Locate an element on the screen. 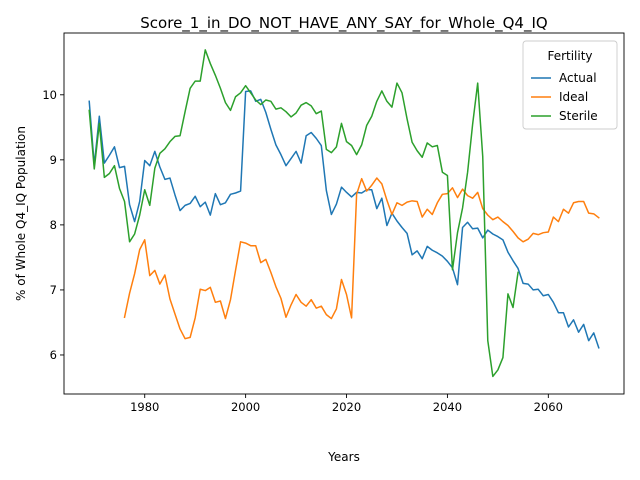  x-axis-ticks: 1980 2000 2020 2040 2060 is located at coordinates (346, 404).